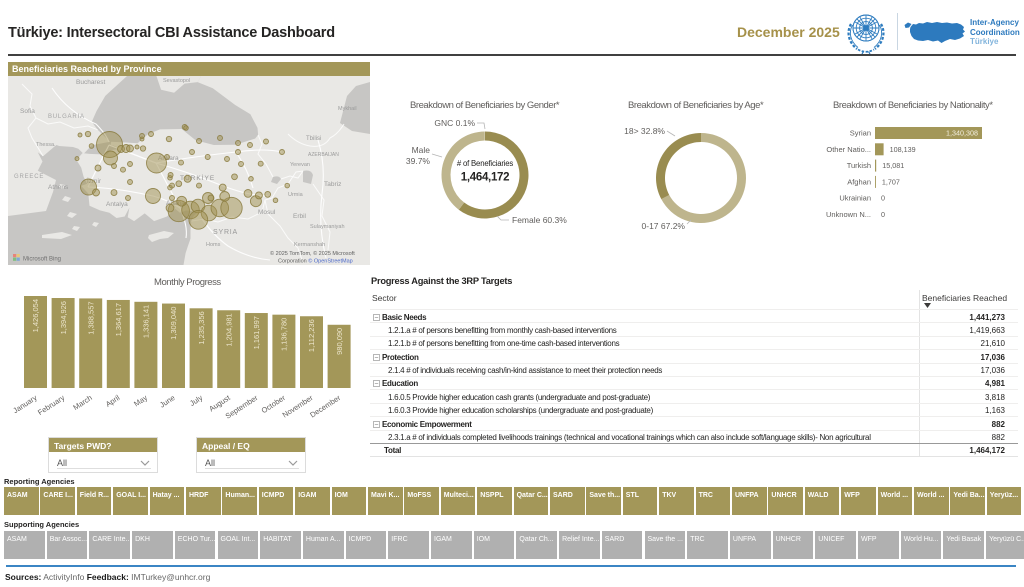 The image size is (1024, 587). What do you see at coordinates (339, 341) in the screenshot?
I see `svg-text: 980,090` at bounding box center [339, 341].